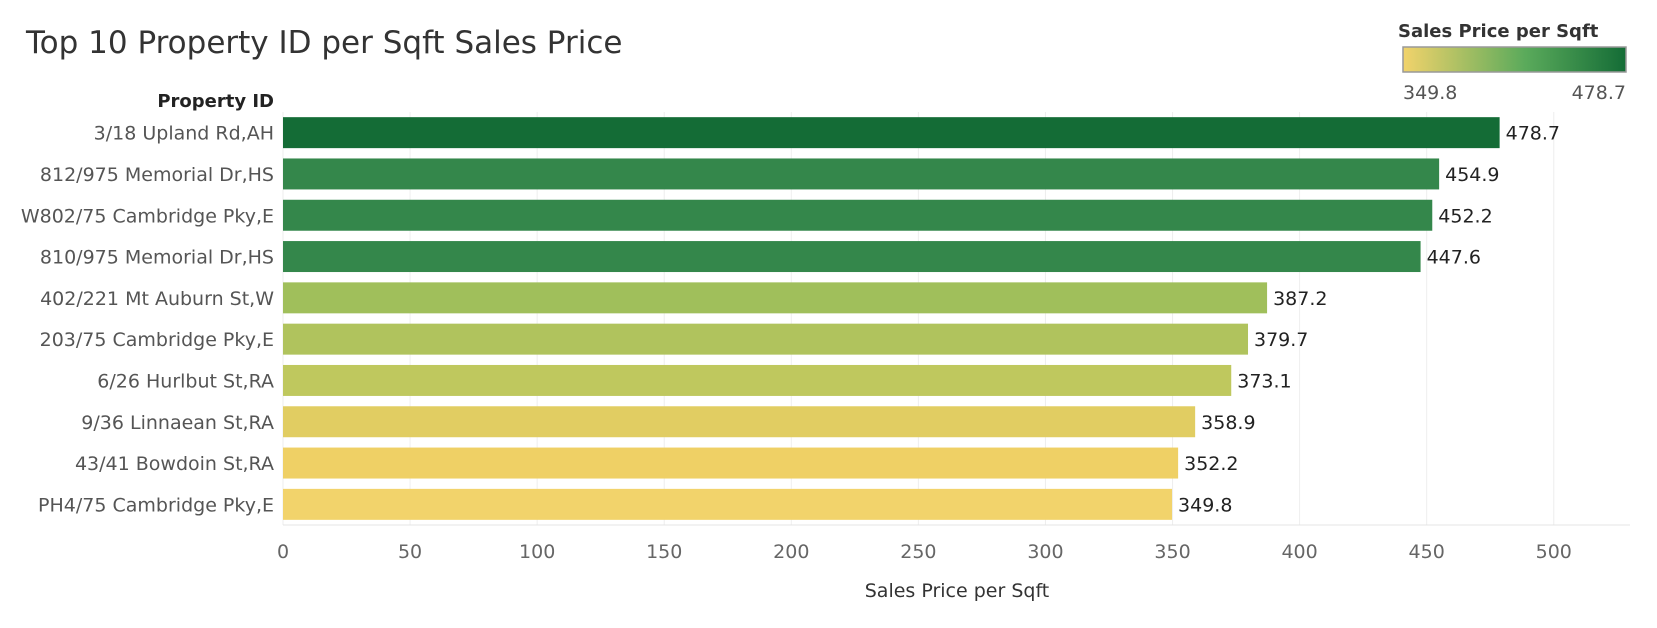  What do you see at coordinates (157, 258) in the screenshot?
I see `category-label: 810/975 Memorial Dr,HS` at bounding box center [157, 258].